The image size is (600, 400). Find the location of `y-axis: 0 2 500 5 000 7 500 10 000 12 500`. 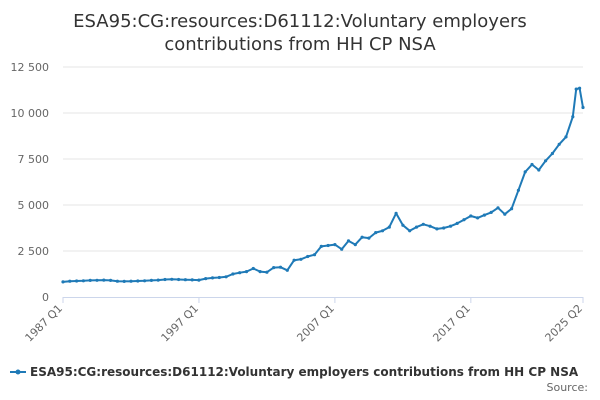

y-axis: 0 2 500 5 000 7 500 10 000 12 500 is located at coordinates (30, 182).